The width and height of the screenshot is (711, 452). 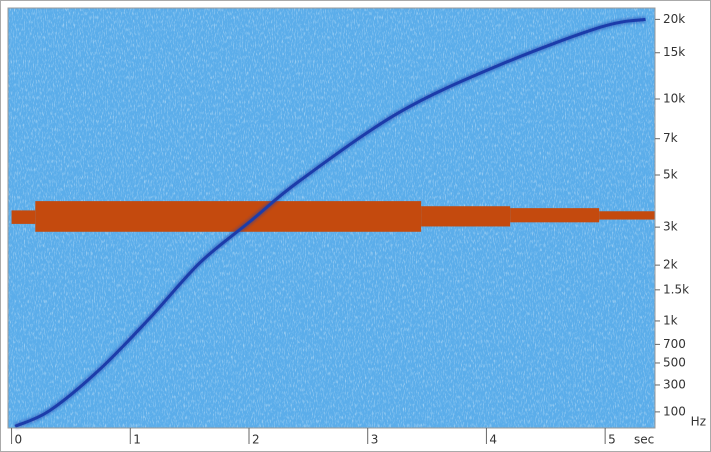 What do you see at coordinates (674, 362) in the screenshot?
I see `y-tick-label: 500` at bounding box center [674, 362].